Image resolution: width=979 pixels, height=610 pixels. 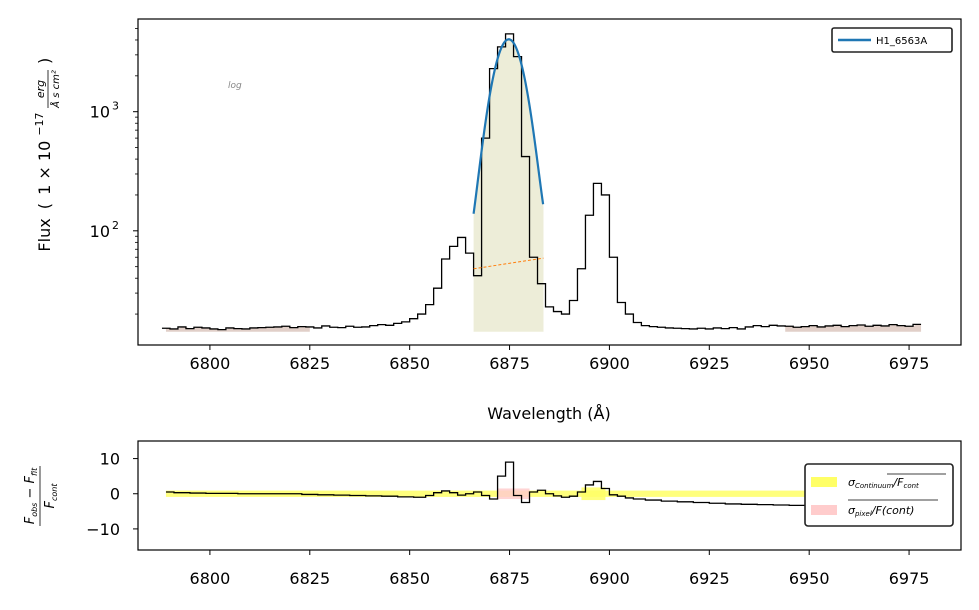 I want to click on residual-legend: σContinuum/Fcont σpixel/F(cont), so click(x=879, y=495).